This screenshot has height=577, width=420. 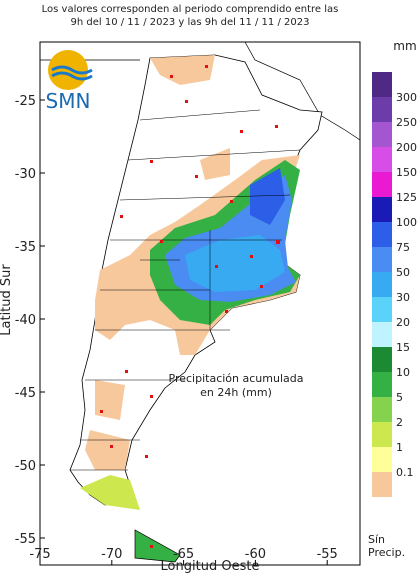 I want to click on legend-label: 250, so click(x=406, y=122).